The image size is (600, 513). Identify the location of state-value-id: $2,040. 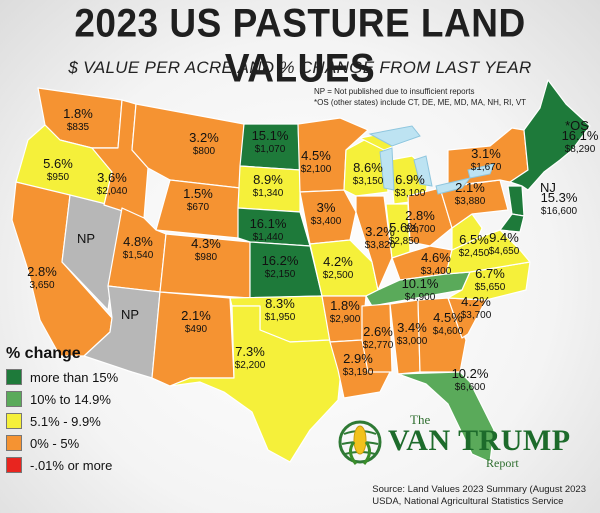
(112, 191).